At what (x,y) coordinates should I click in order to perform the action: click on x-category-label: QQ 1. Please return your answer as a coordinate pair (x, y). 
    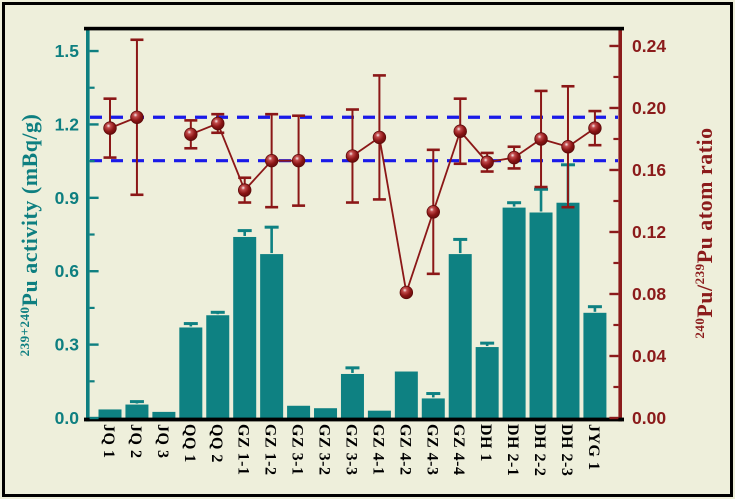
    Looking at the image, I should click on (189, 443).